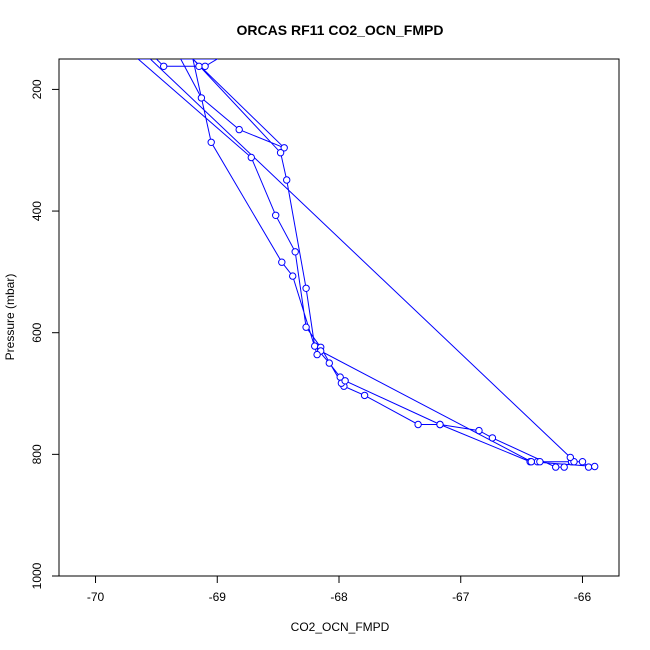  What do you see at coordinates (10, 317) in the screenshot?
I see `y-axis-title: Pressure (mbar)` at bounding box center [10, 317].